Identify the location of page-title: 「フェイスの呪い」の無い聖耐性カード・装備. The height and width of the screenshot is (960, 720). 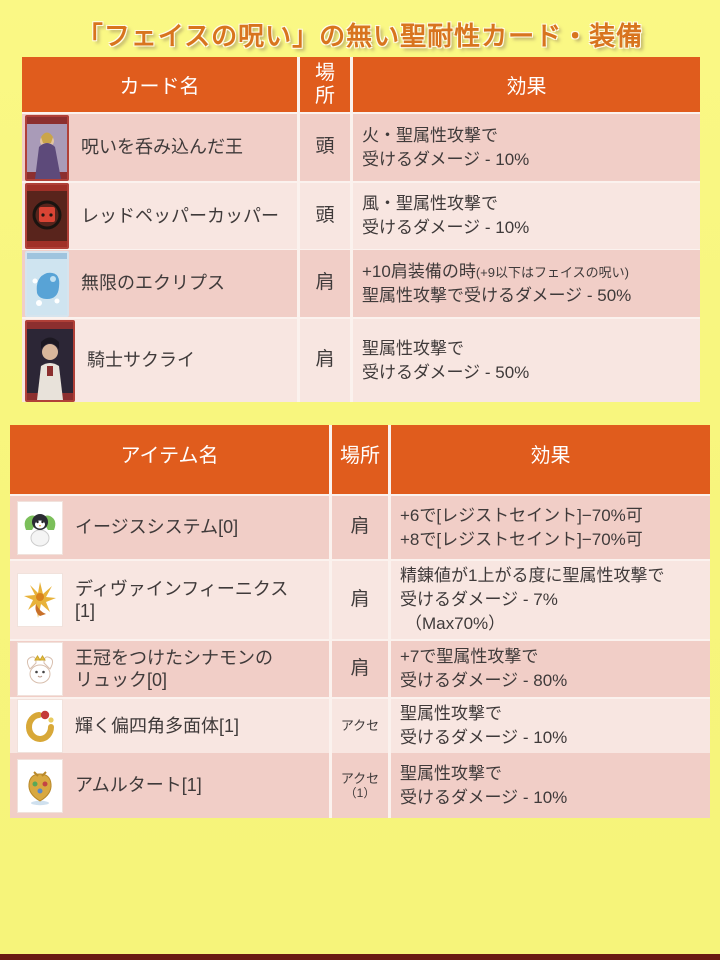
(360, 36).